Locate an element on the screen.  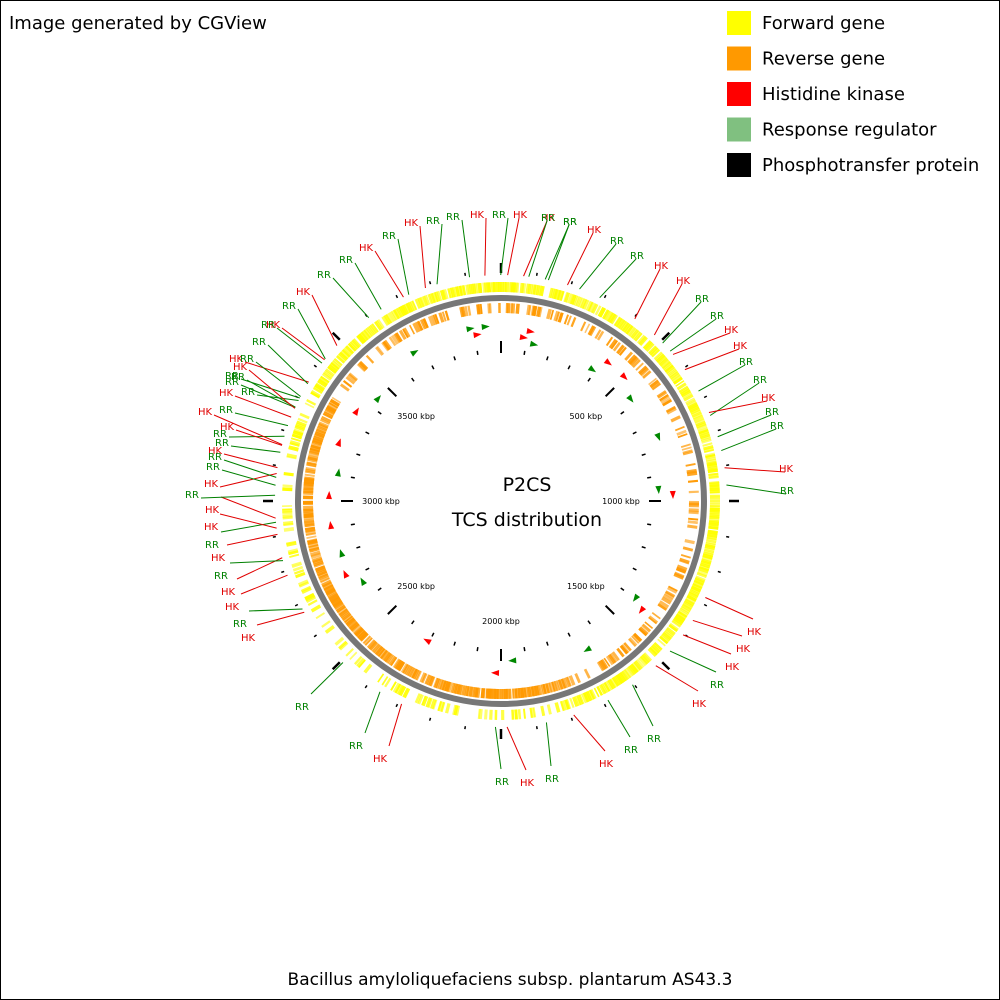
center-title: P2CS is located at coordinates (527, 485).